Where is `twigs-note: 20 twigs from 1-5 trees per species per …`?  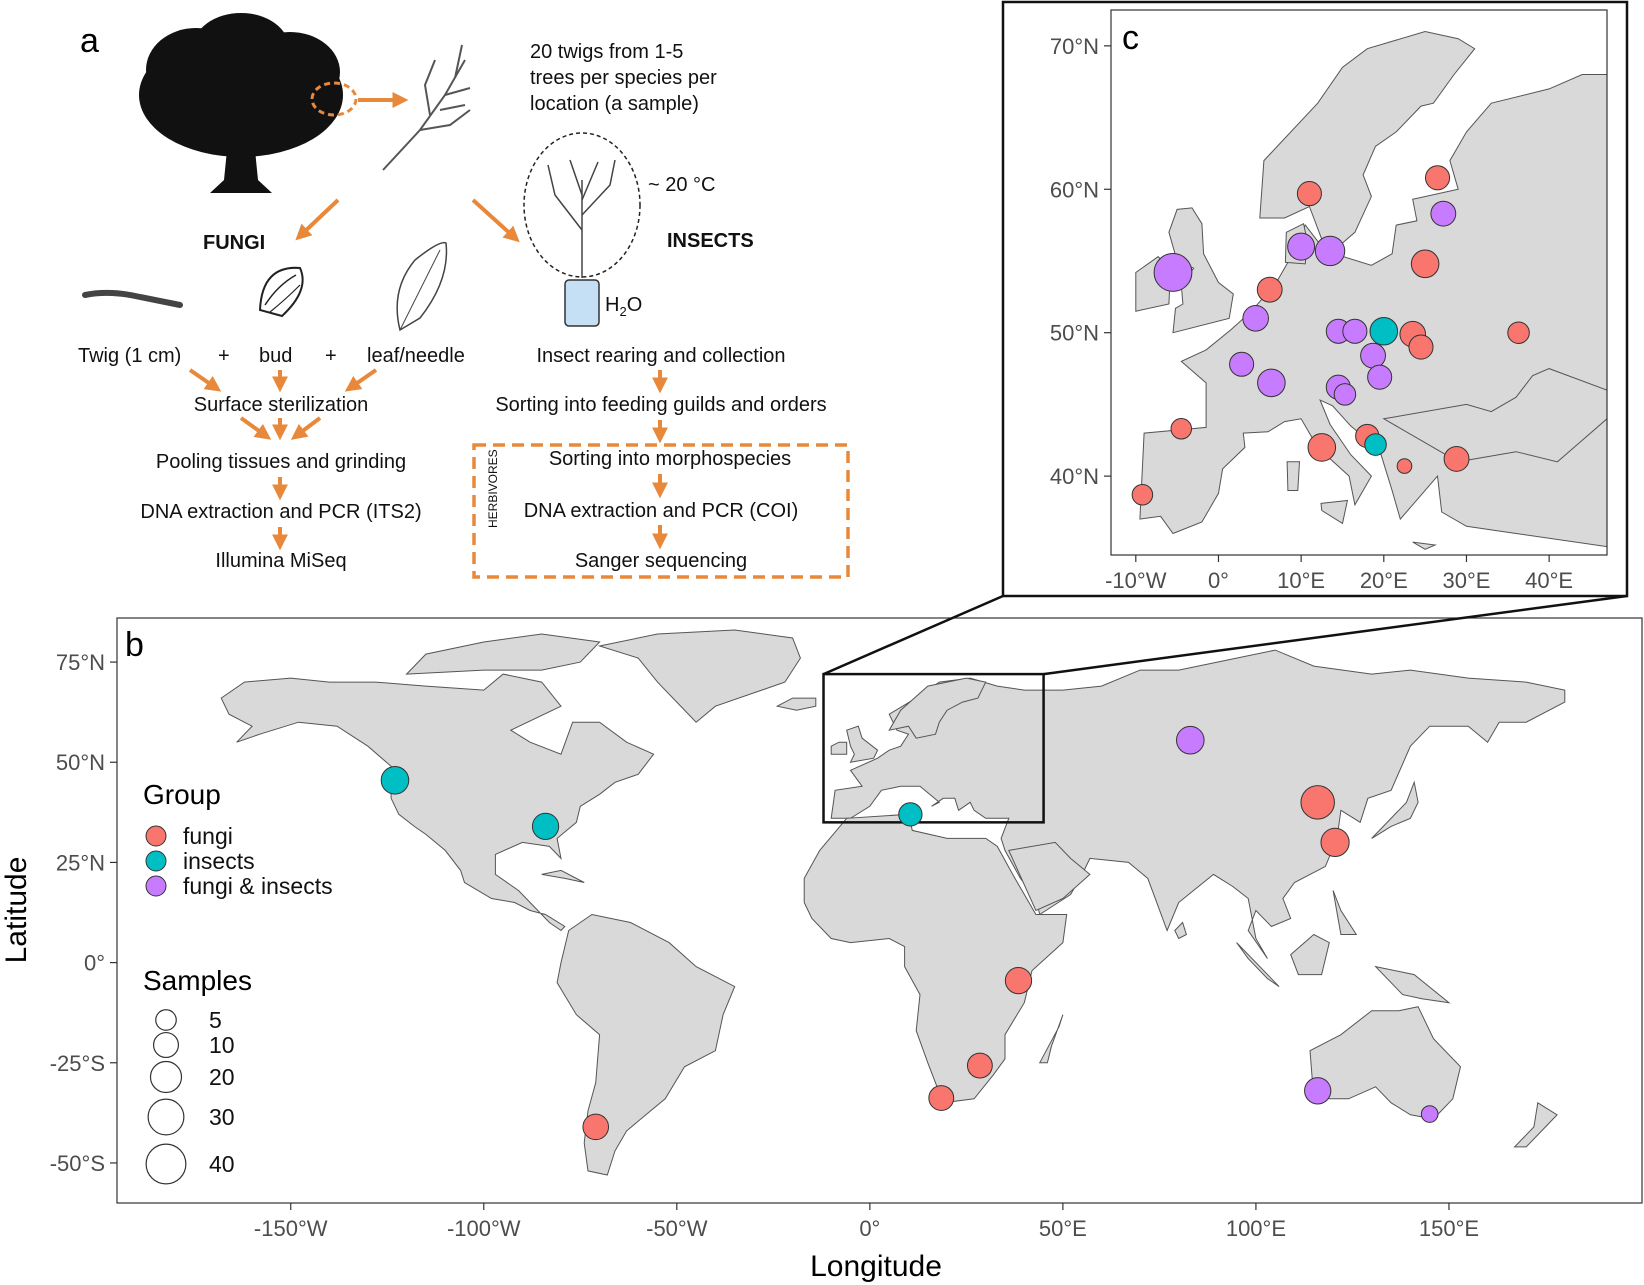 twigs-note: 20 twigs from 1-5 trees per species per … is located at coordinates (626, 78).